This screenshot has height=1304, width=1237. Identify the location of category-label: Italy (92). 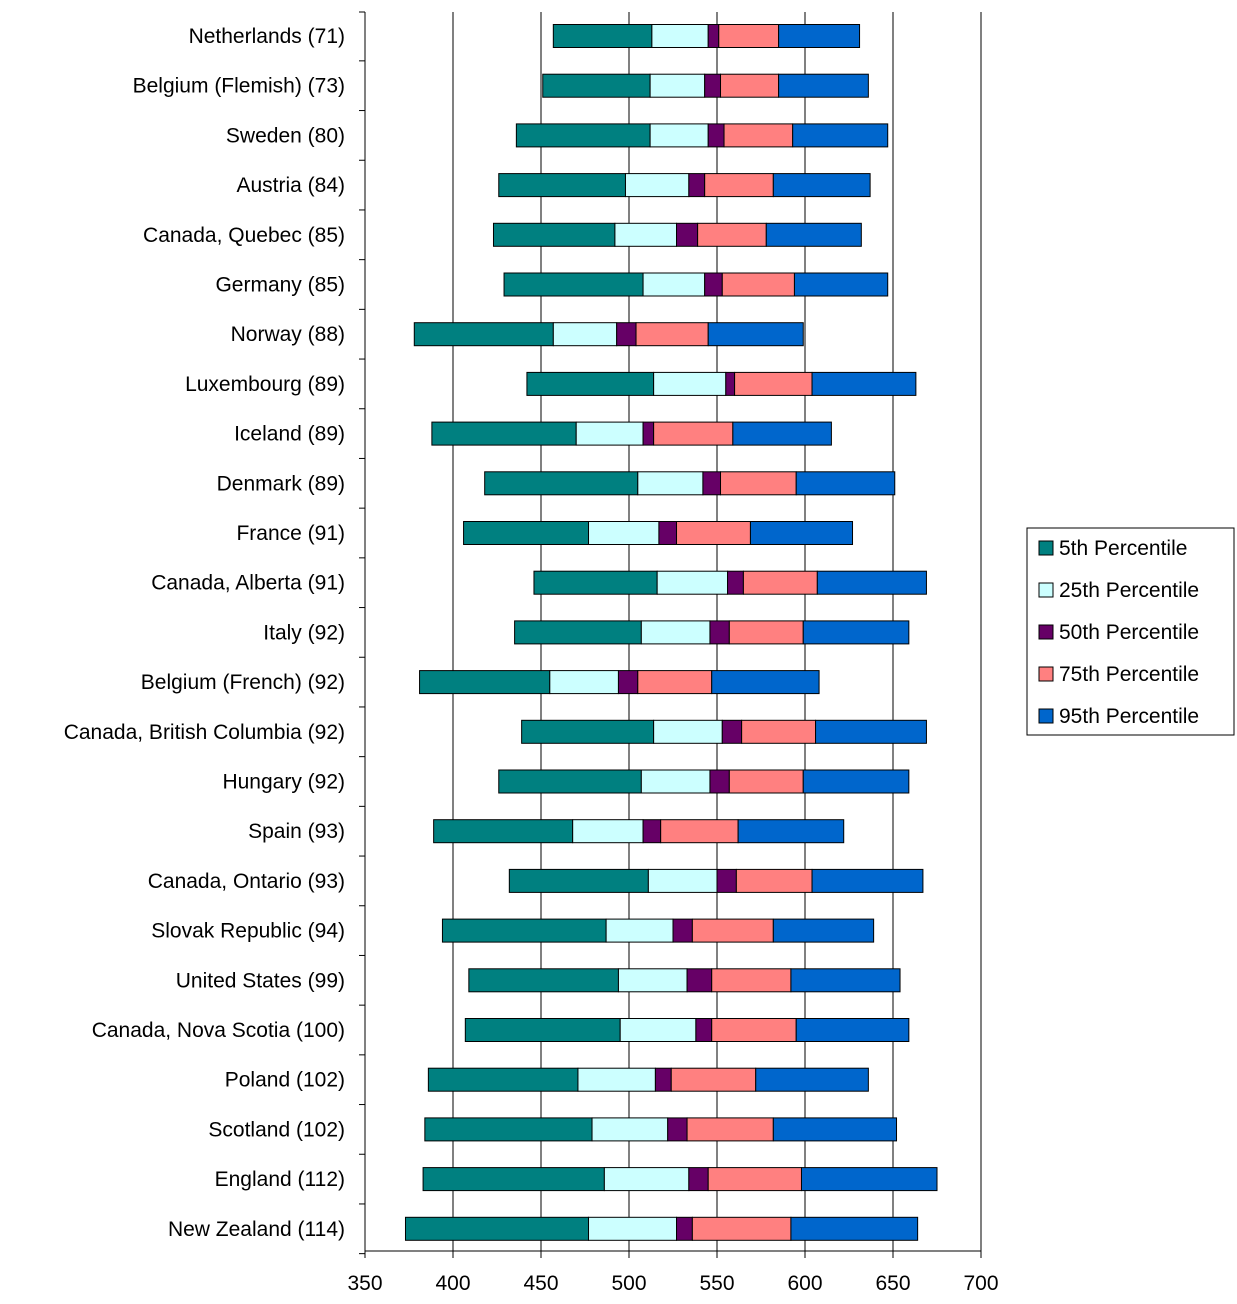
(304, 632).